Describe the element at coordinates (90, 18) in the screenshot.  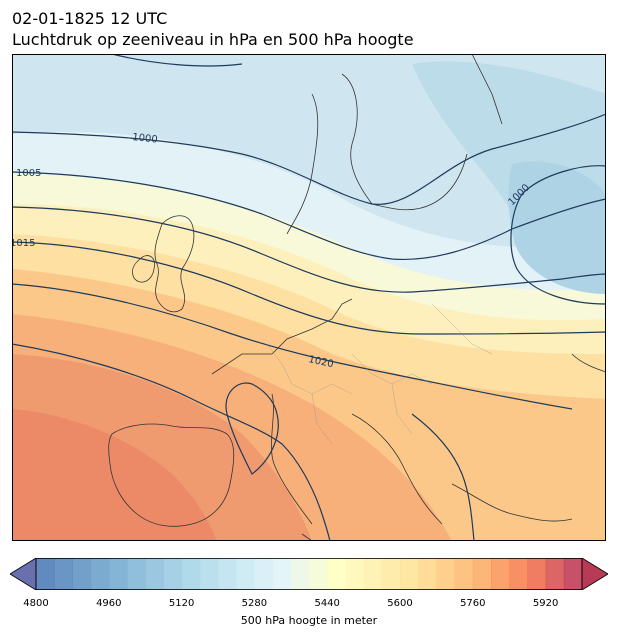
I see `map-timestamp: 02-01-1825 12 UTC` at that location.